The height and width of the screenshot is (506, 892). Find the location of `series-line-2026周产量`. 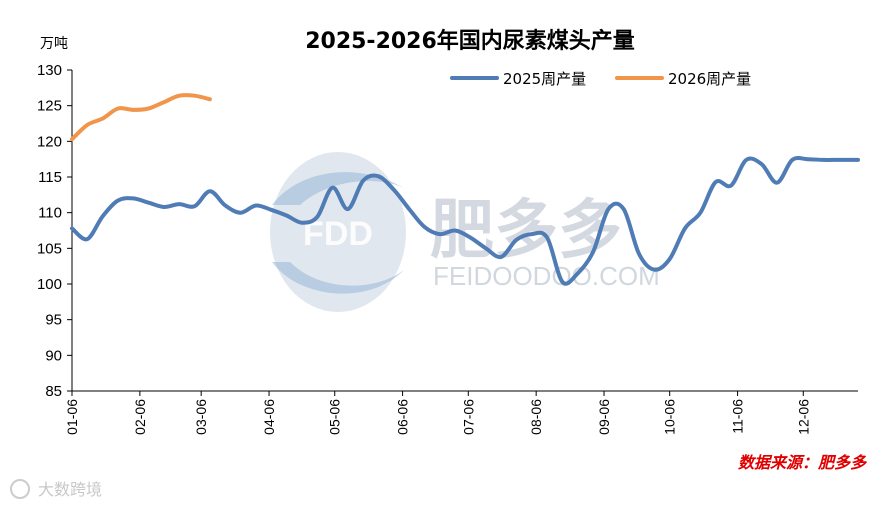

series-line-2026周产量 is located at coordinates (141, 117).